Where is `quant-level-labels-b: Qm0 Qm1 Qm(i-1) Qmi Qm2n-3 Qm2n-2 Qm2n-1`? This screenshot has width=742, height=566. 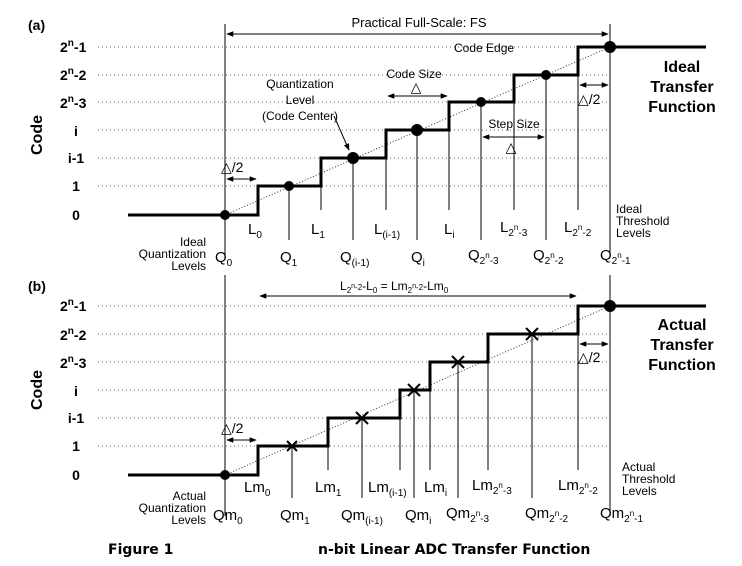 quant-level-labels-b: Qm0 Qm1 Qm(i-1) Qmi Qm2n-3 Qm2n-2 Qm2n-1 is located at coordinates (428, 516).